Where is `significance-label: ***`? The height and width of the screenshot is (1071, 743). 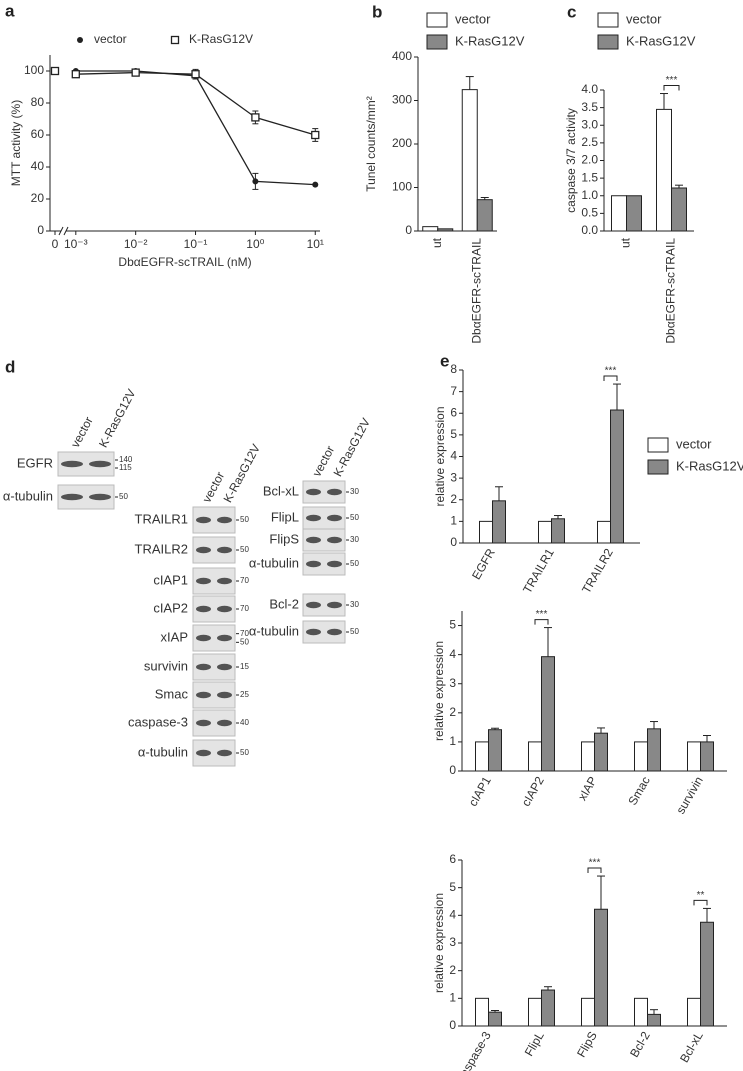
significance-label: *** is located at coordinates (595, 863).